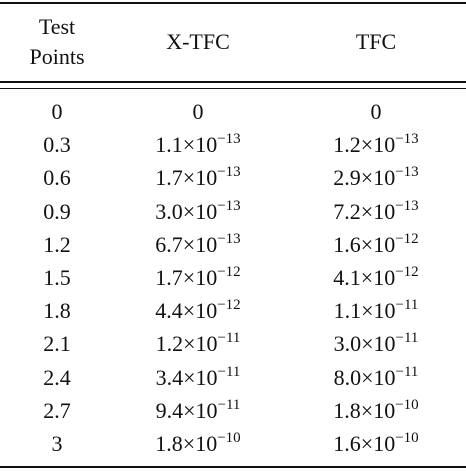 The width and height of the screenshot is (466, 472). Describe the element at coordinates (364, 211) in the screenshot. I see `cell-mantissa: 7.2×10` at that location.